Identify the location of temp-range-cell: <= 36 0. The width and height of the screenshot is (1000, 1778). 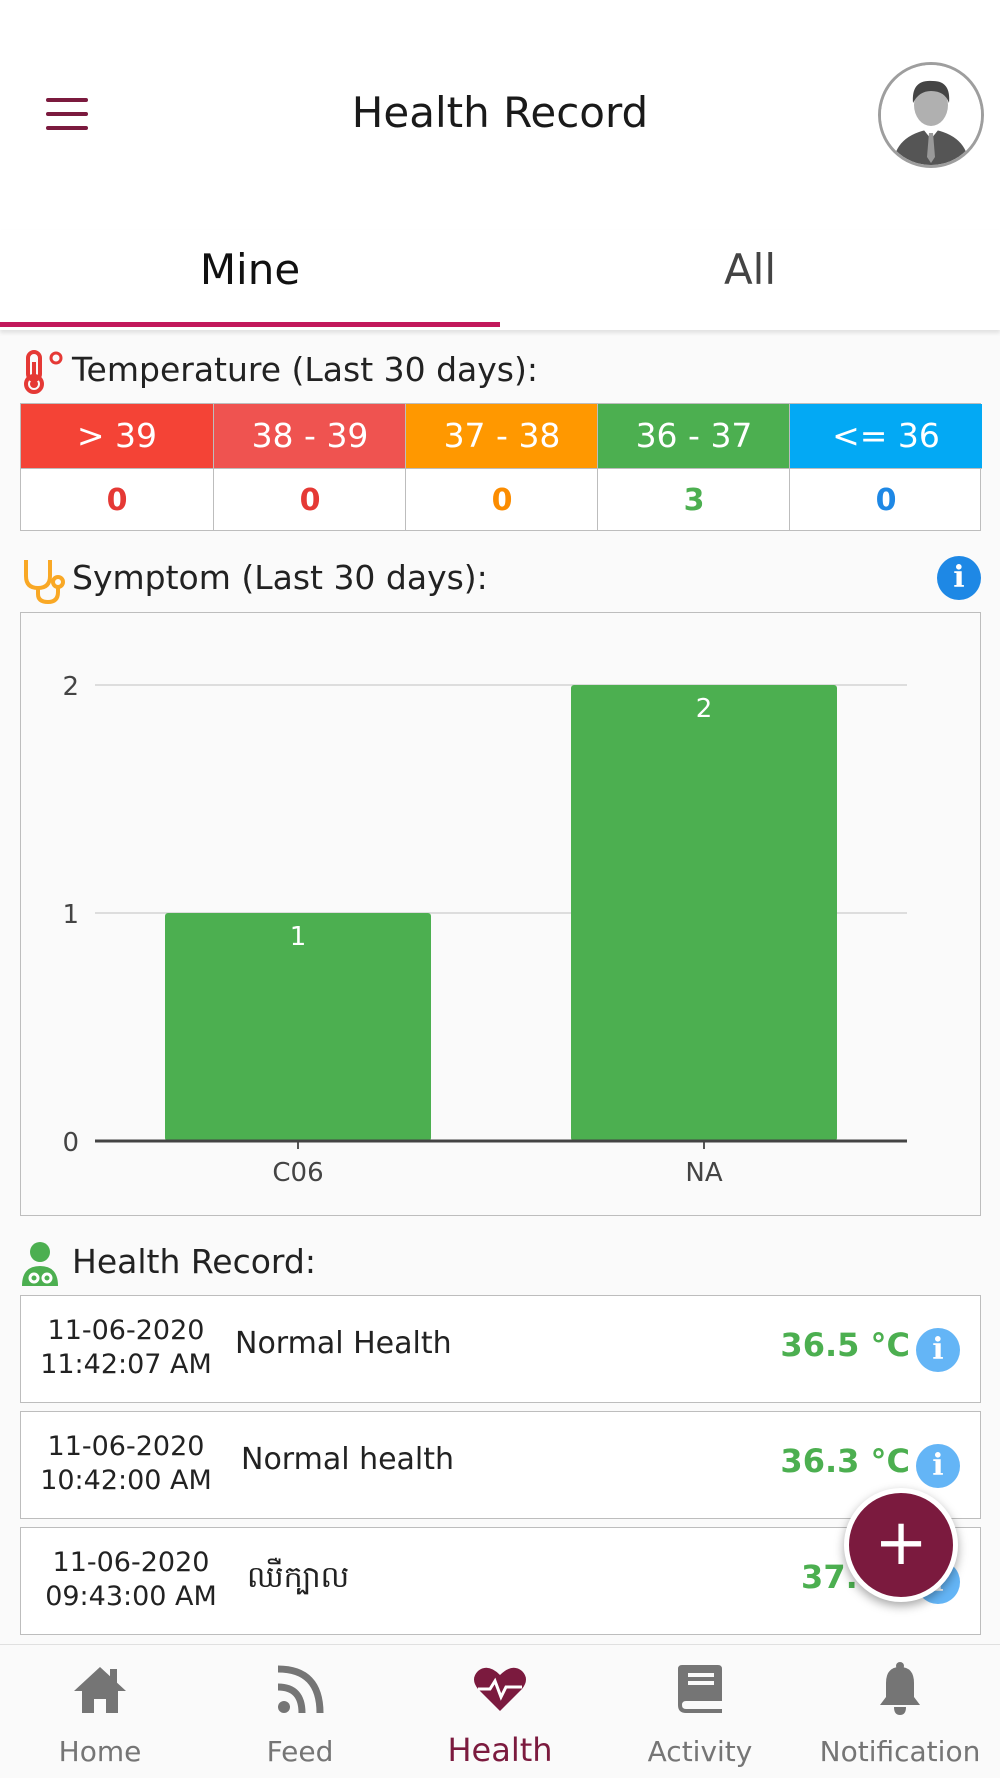
(885, 467).